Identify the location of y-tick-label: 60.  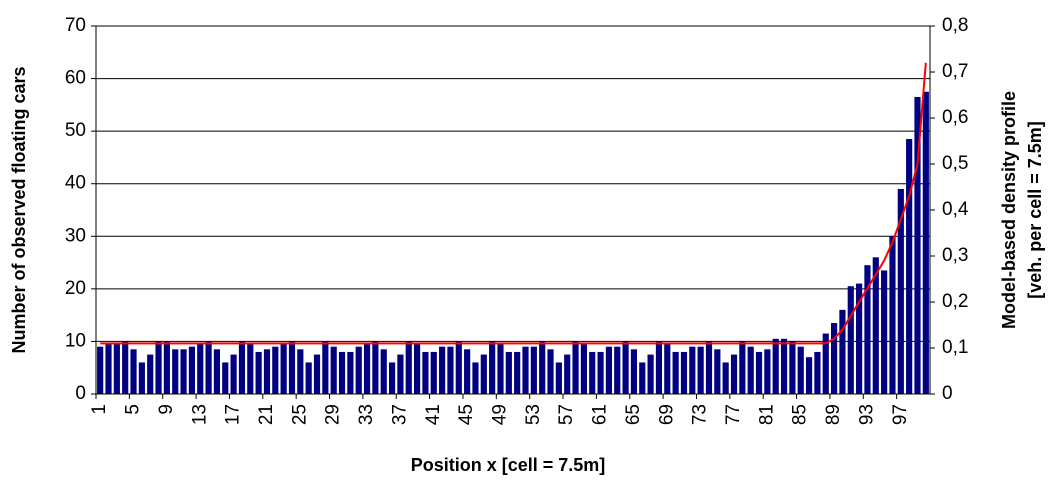
(75, 78).